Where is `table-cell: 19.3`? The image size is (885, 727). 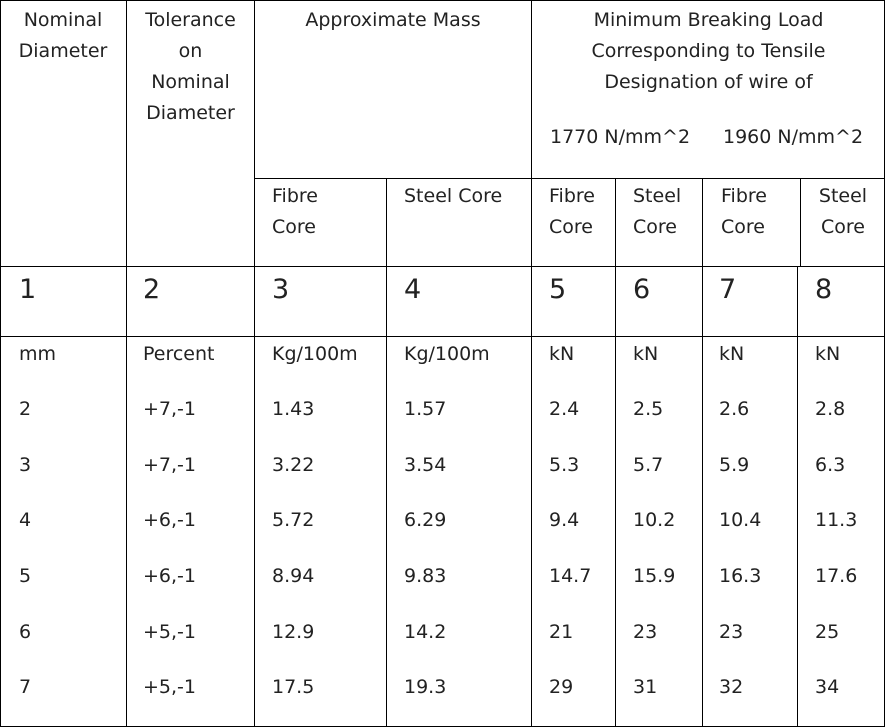 table-cell: 19.3 is located at coordinates (425, 687).